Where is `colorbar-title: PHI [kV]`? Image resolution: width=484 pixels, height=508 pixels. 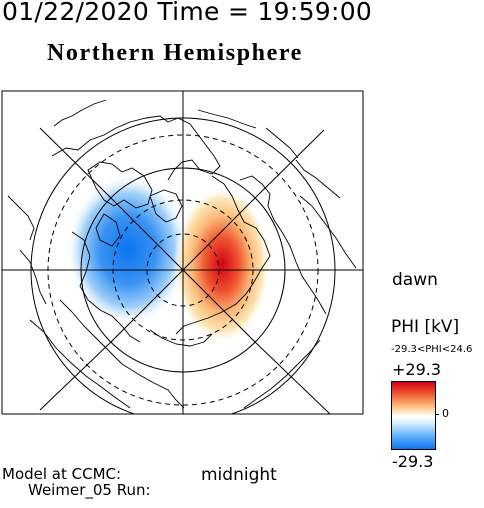 colorbar-title: PHI [kV] is located at coordinates (425, 327).